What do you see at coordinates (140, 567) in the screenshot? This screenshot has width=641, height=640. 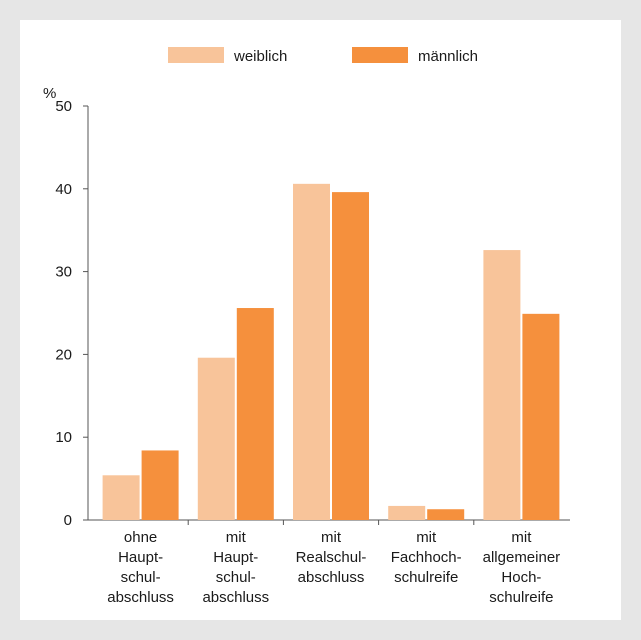 I see `x-category-label: ohne Haupt-schul-abschluss` at bounding box center [140, 567].